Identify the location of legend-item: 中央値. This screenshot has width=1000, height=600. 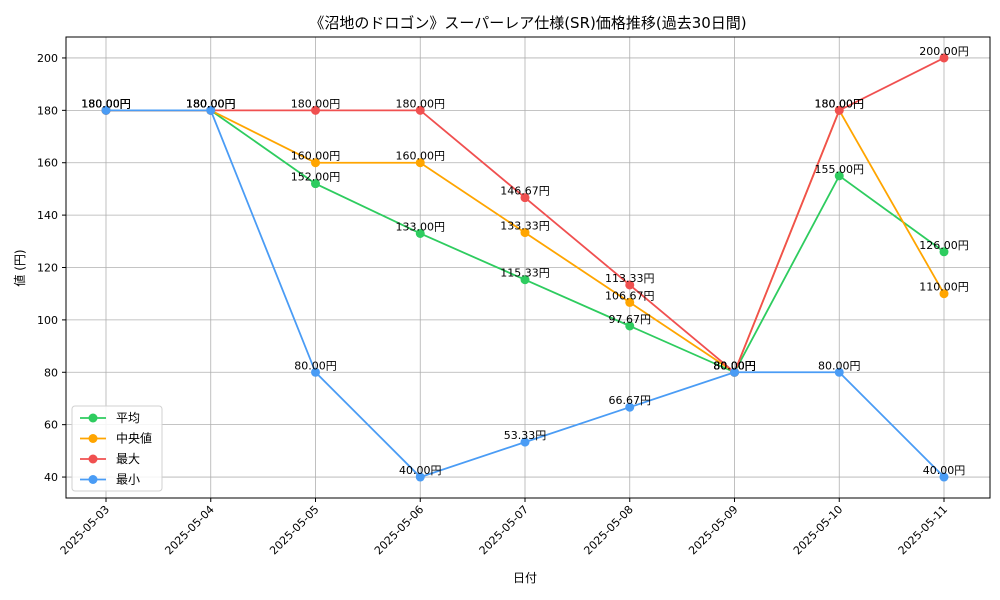
(116, 438).